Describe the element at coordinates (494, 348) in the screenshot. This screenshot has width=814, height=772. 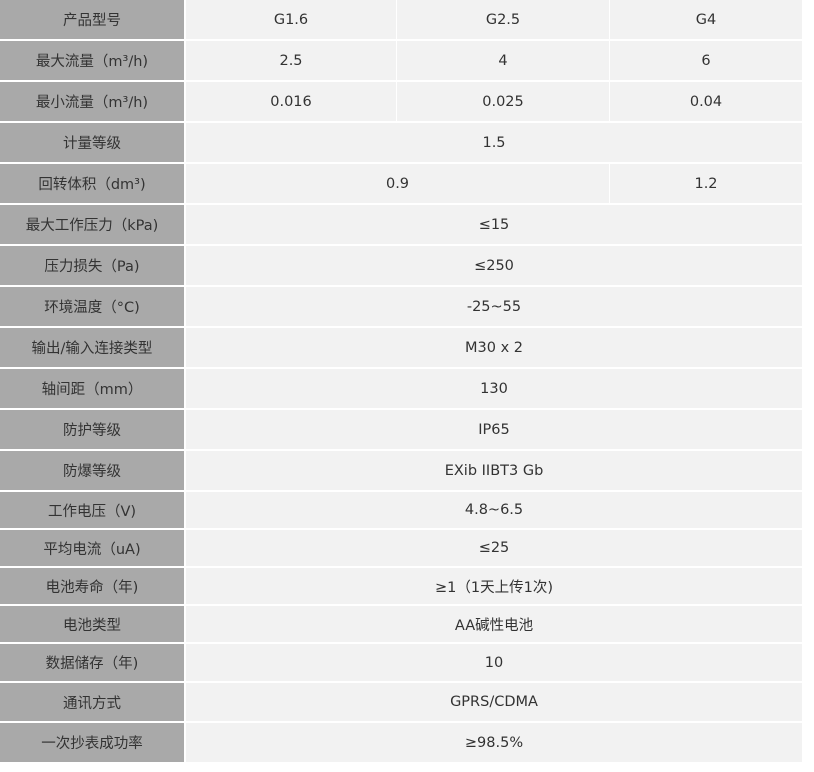
I see `row-value: M30 x 2` at that location.